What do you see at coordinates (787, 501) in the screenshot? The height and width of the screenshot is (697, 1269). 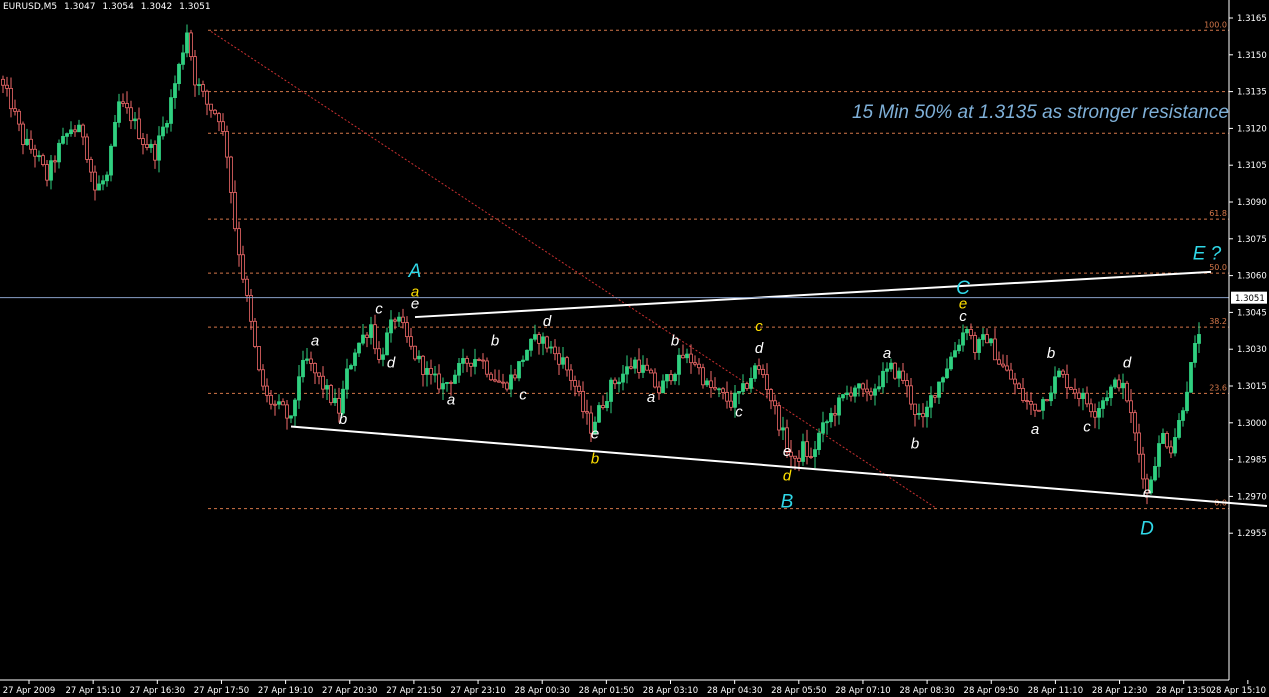 I see `wave-label: B` at bounding box center [787, 501].